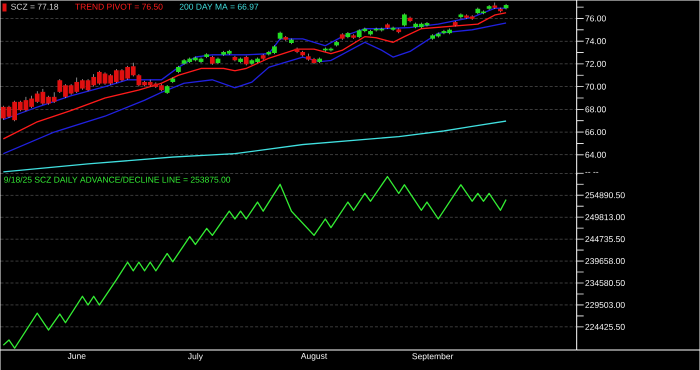 Image resolution: width=700 pixels, height=370 pixels. I want to click on legend-label: SCZ = 77.18, so click(34, 7).